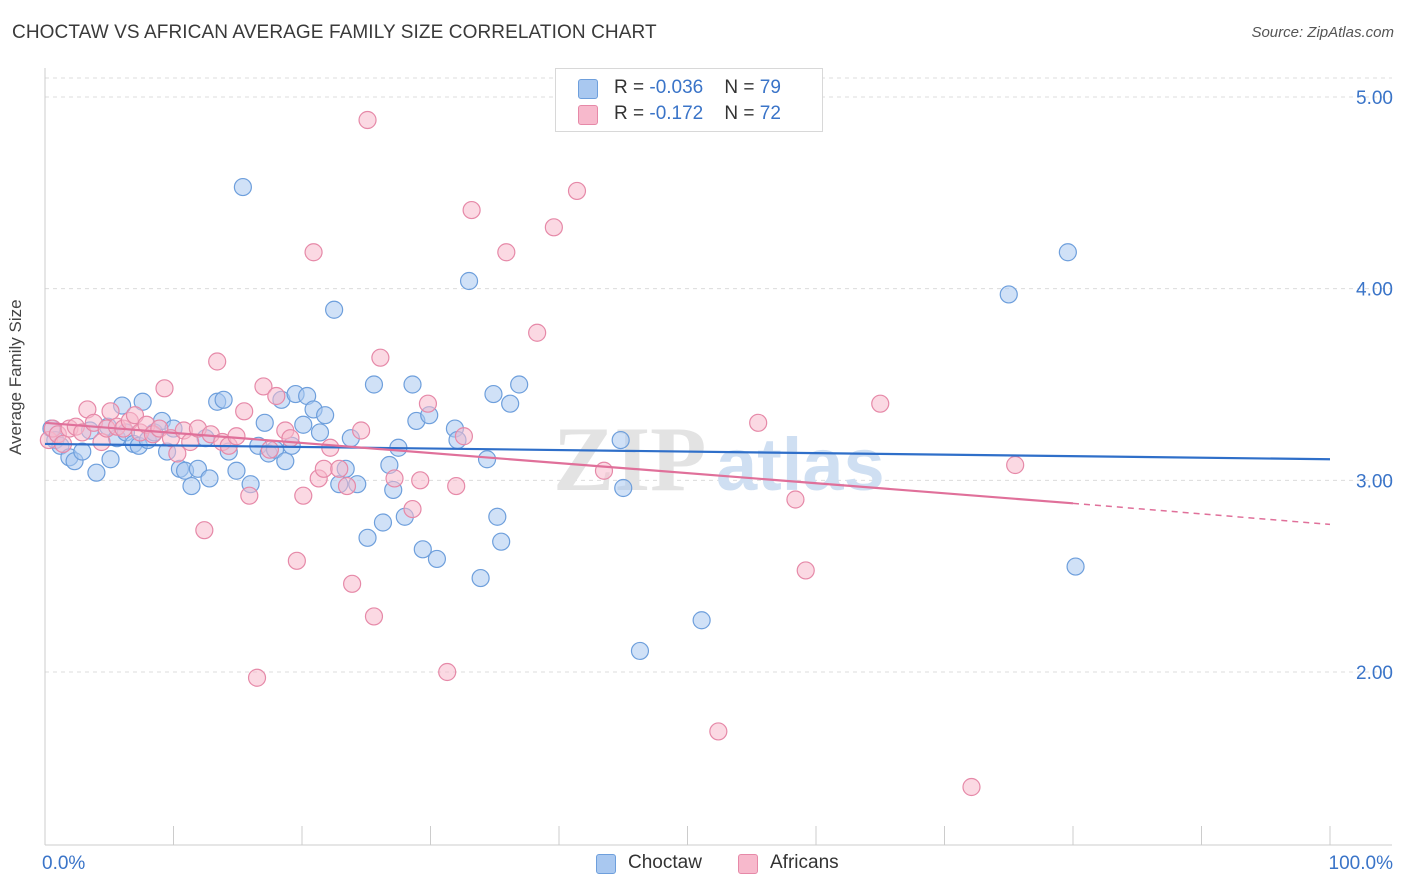 The width and height of the screenshot is (1406, 892). Describe the element at coordinates (588, 89) in the screenshot. I see `legend-swatch-choctaw` at that location.